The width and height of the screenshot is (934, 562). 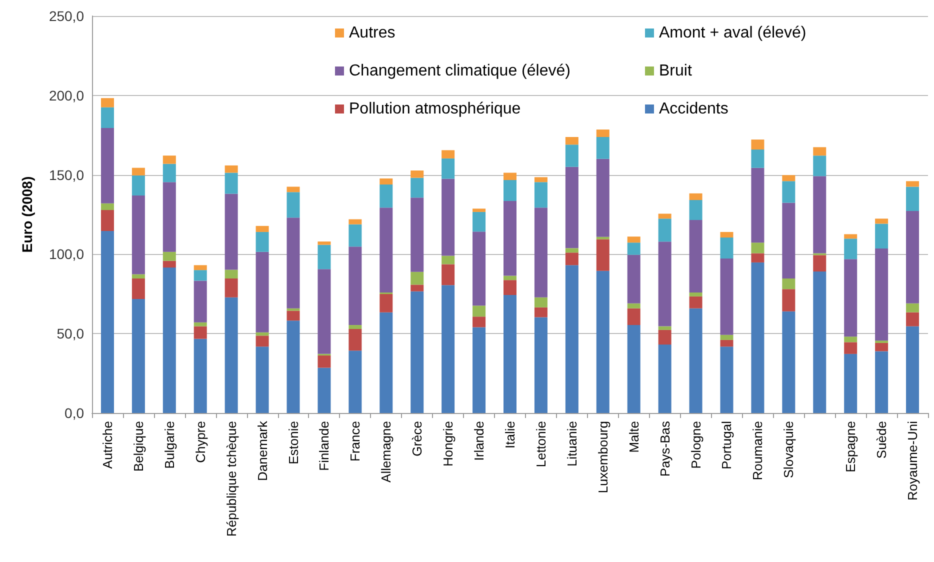 What do you see at coordinates (634, 437) in the screenshot?
I see `x-tick-label: Malte` at bounding box center [634, 437].